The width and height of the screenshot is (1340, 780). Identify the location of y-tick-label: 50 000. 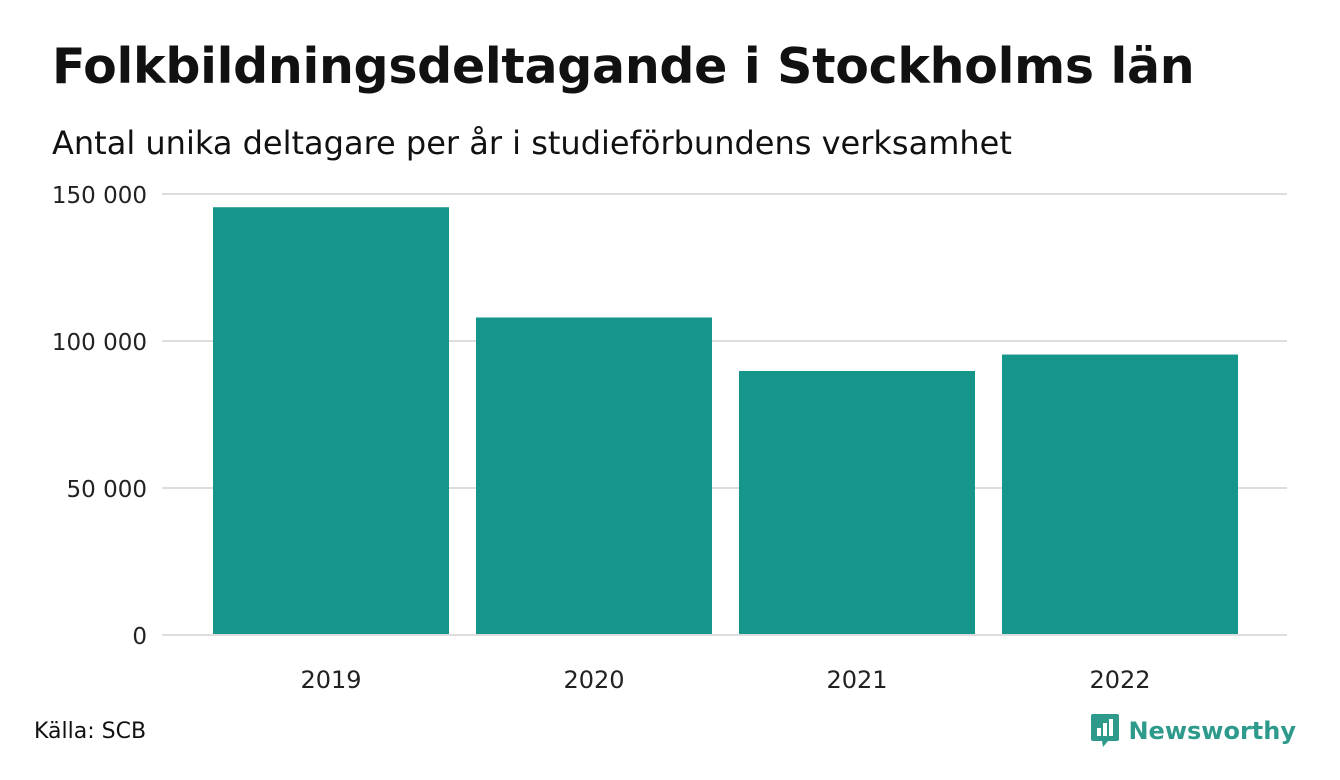
(107, 490).